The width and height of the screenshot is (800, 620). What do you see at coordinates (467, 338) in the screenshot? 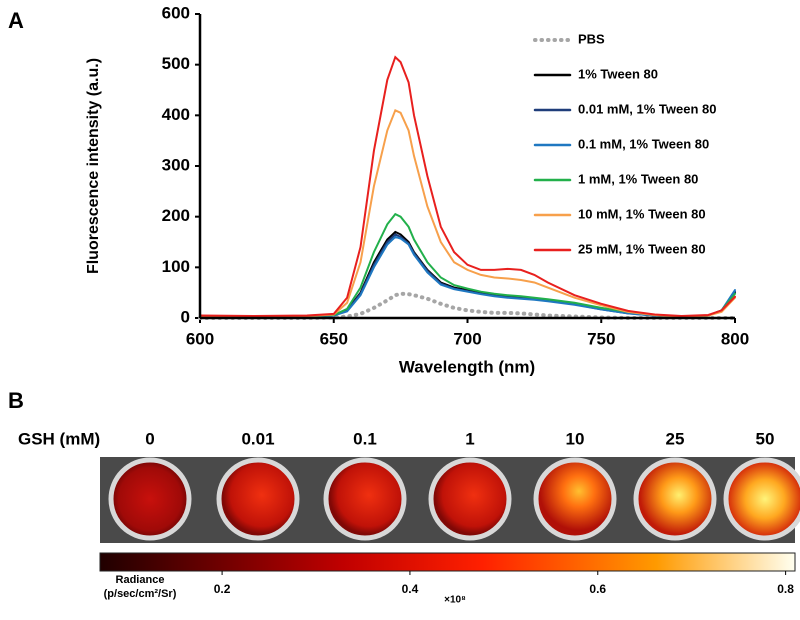
I see `x-tick-label: 700` at bounding box center [467, 338].